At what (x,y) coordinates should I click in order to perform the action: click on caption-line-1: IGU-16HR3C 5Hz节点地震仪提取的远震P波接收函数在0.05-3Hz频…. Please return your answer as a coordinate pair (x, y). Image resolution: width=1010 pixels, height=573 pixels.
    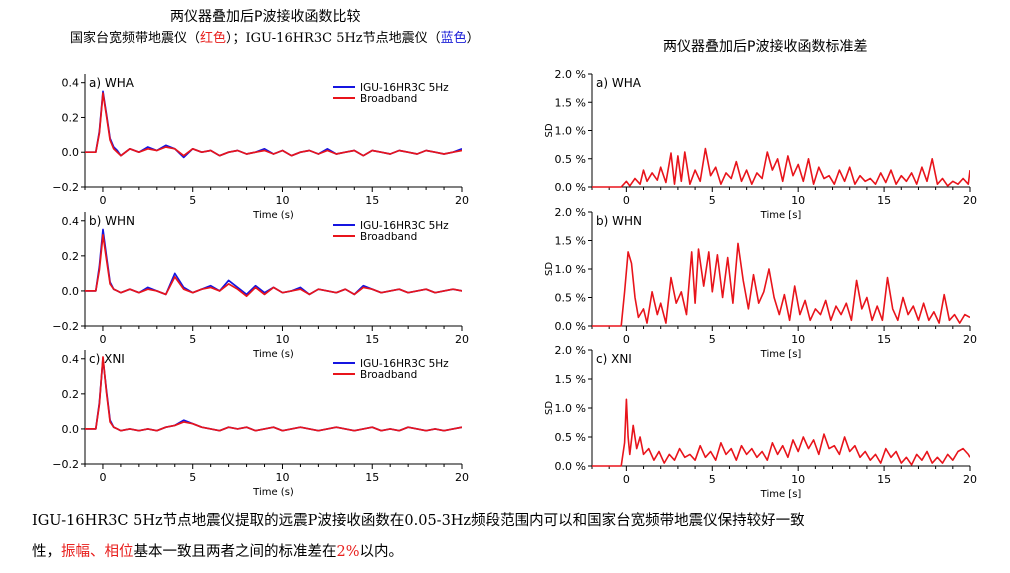
    Looking at the image, I should click on (418, 521).